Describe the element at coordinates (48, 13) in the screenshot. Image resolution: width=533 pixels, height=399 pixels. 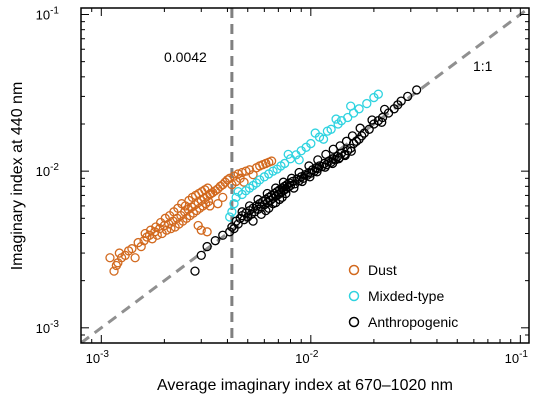
I see `y-tick-label: 10⁻¹` at that location.